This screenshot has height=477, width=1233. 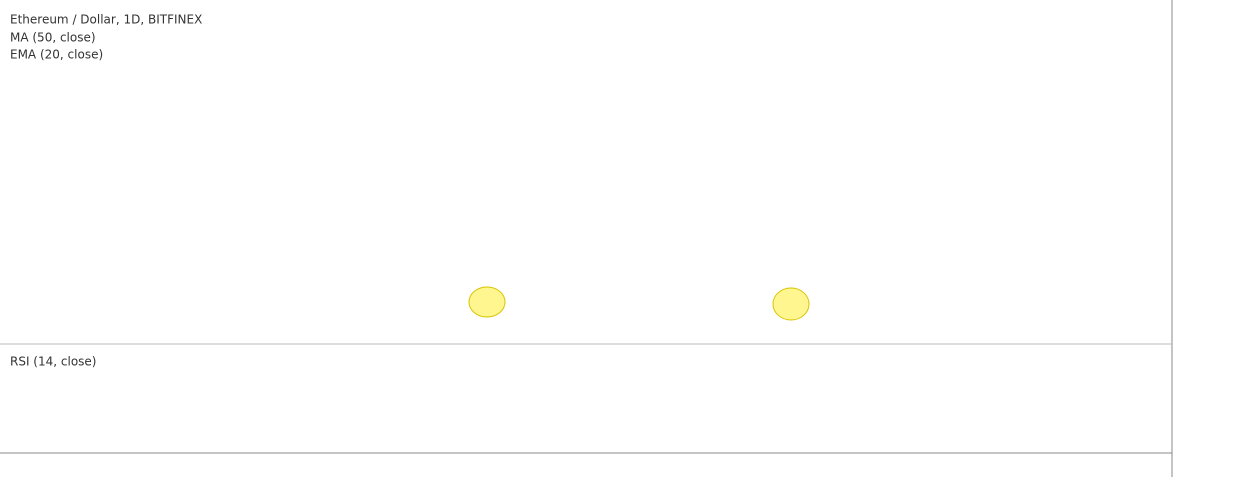 What do you see at coordinates (56, 55) in the screenshot?
I see `legend-entry: EMA (20, close)` at bounding box center [56, 55].